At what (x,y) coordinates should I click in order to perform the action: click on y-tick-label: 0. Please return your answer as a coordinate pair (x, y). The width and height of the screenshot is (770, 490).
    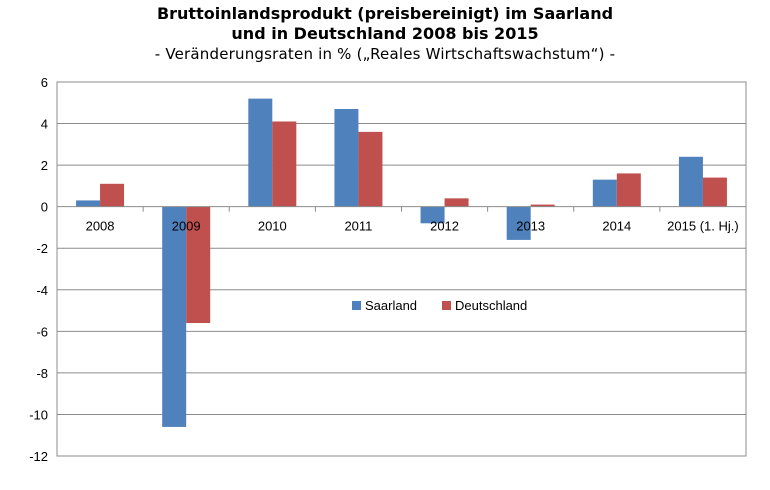
    Looking at the image, I should click on (44, 207).